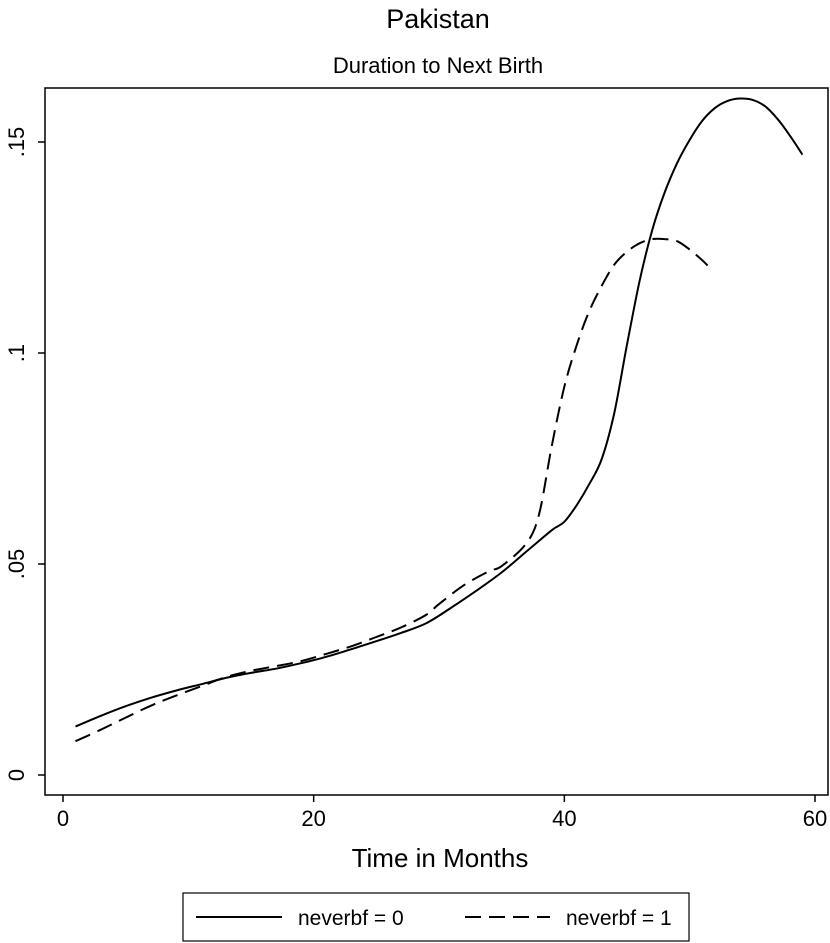 This screenshot has width=830, height=943. What do you see at coordinates (442, 813) in the screenshot?
I see `x-axis: 0 20 40 60` at bounding box center [442, 813].